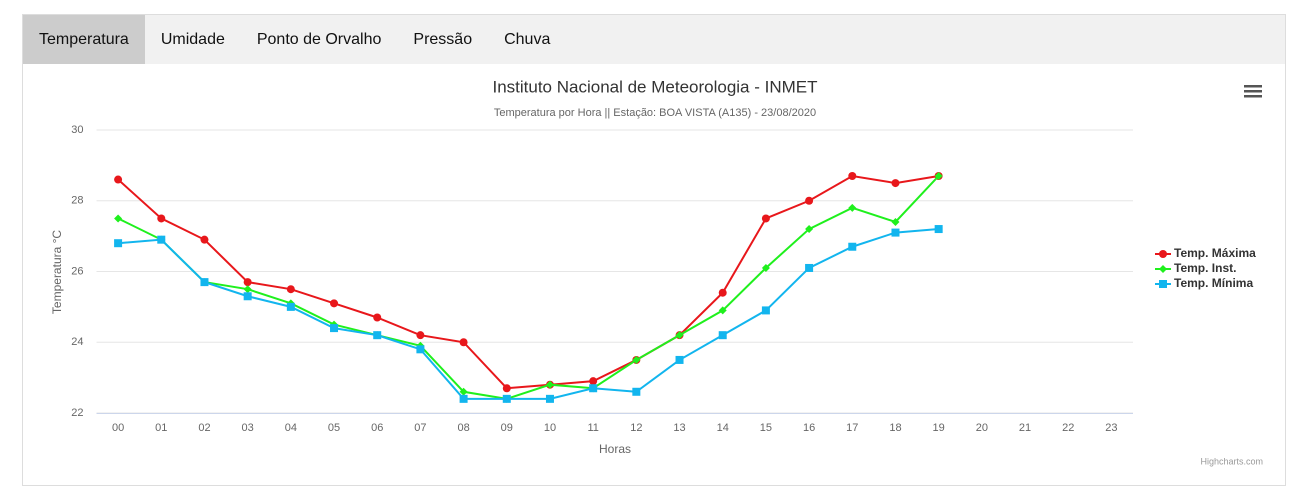  Describe the element at coordinates (636, 428) in the screenshot. I see `x-tick-label: 12` at that location.